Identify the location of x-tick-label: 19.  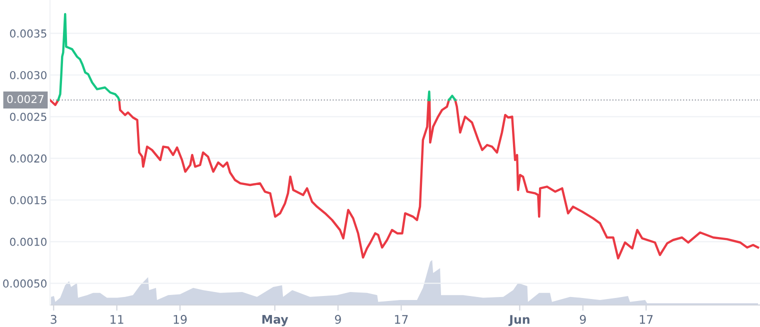
(180, 319).